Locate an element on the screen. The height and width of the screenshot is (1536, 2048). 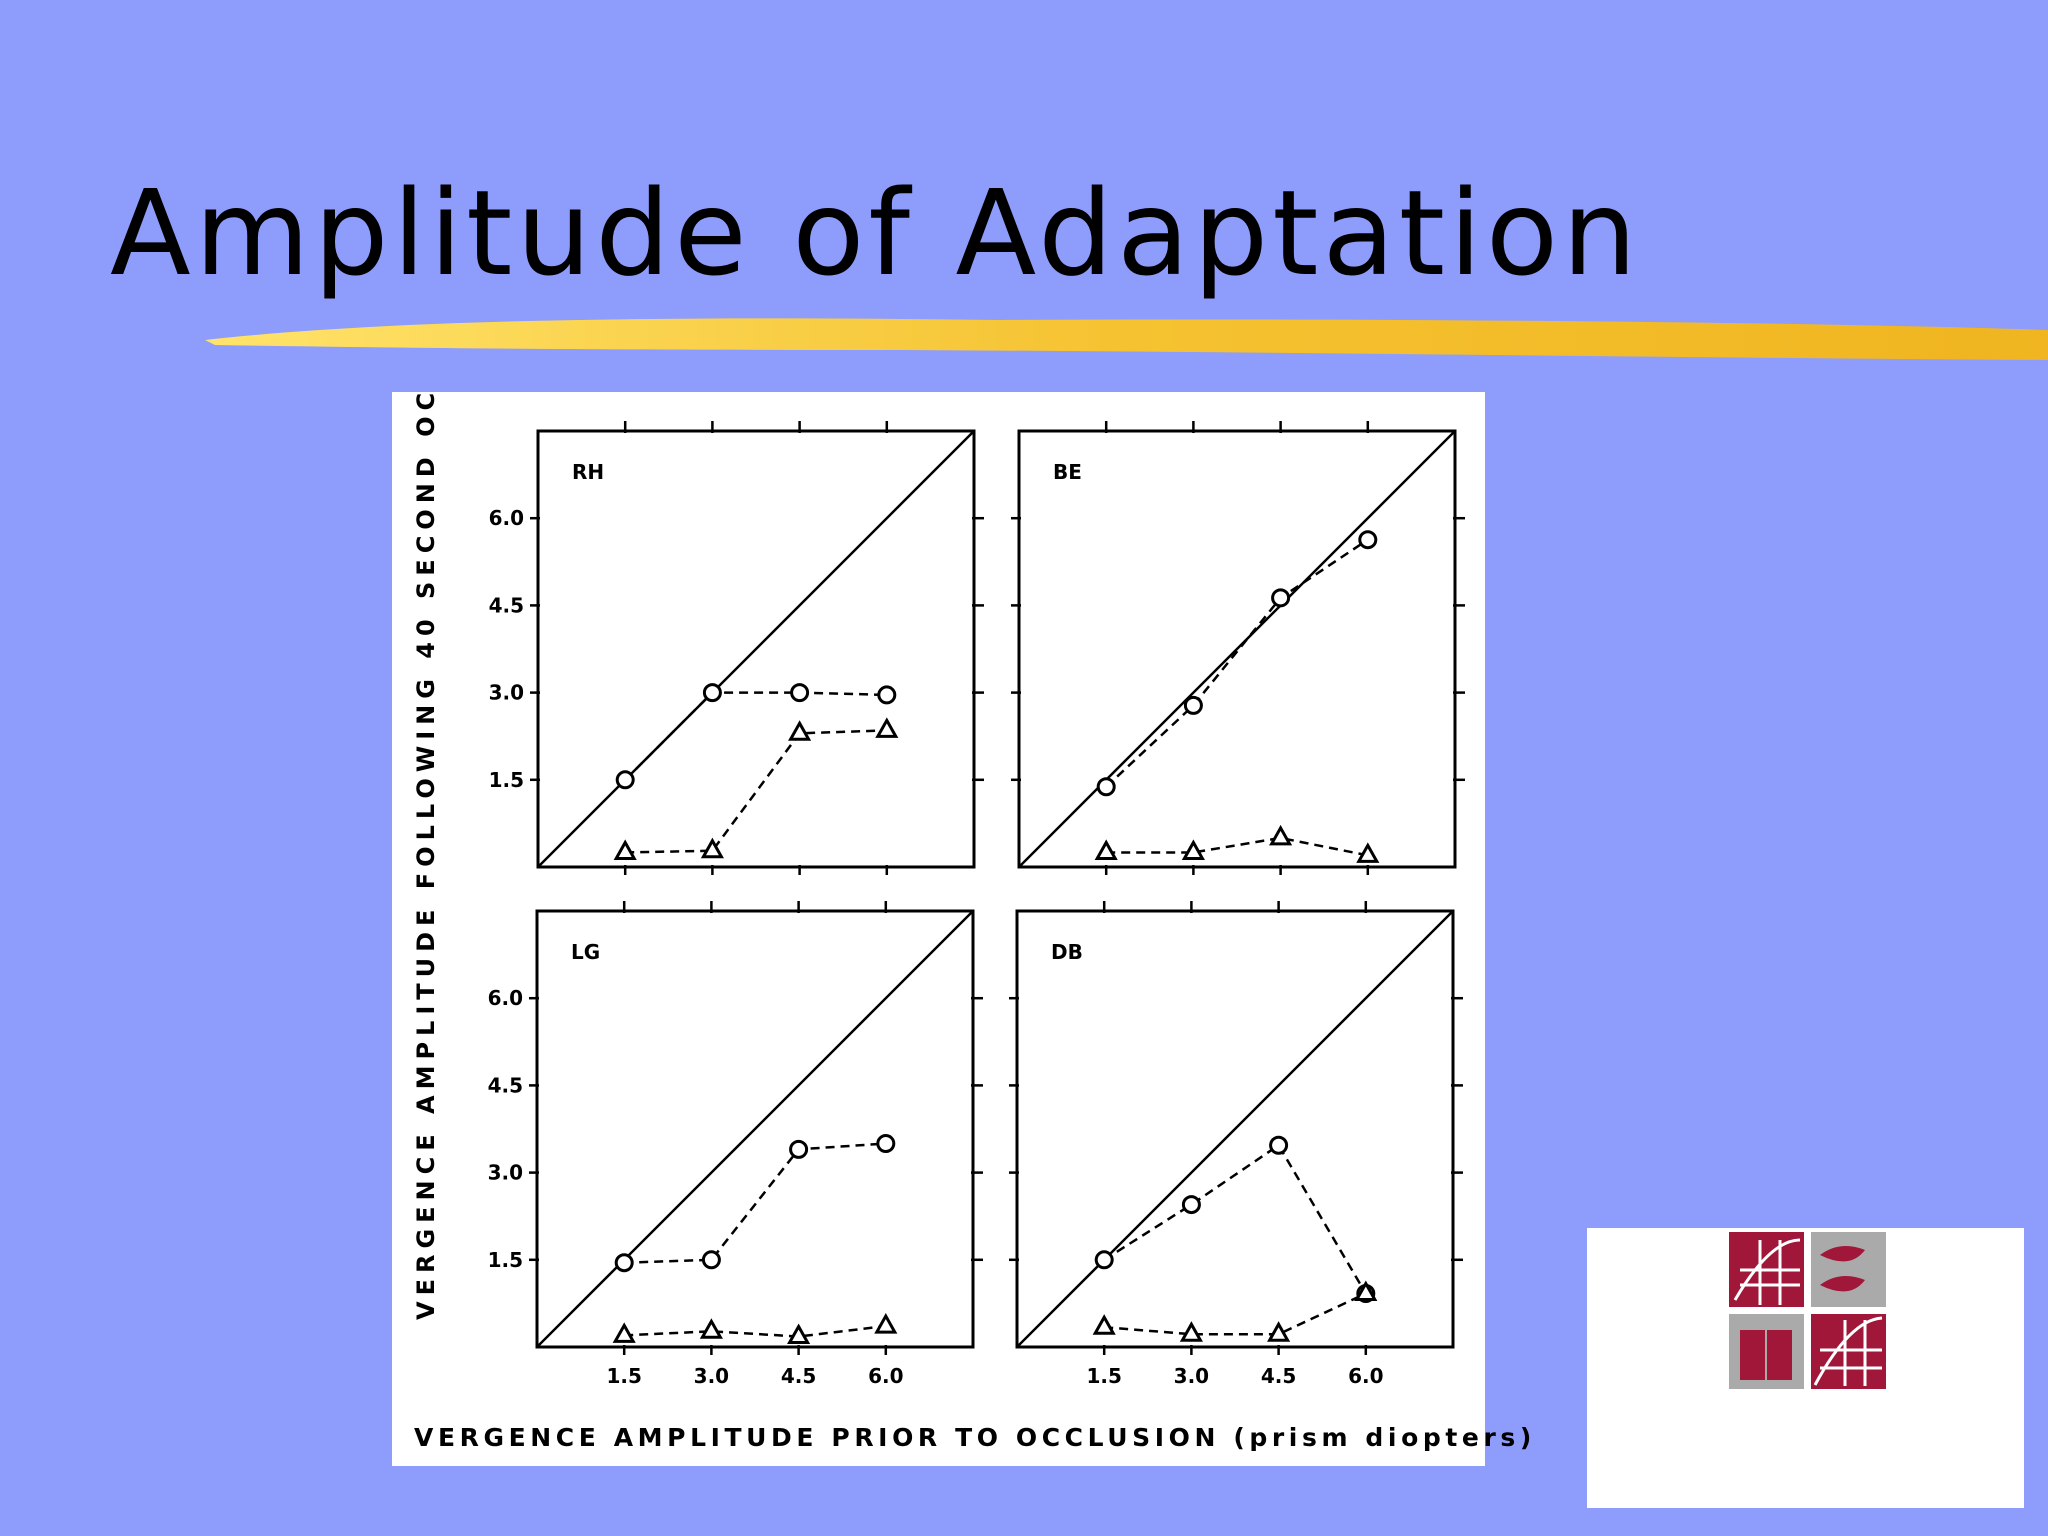
chart: RH 1.5 3.0 4.5 6.0 is located at coordinates (736, 648).